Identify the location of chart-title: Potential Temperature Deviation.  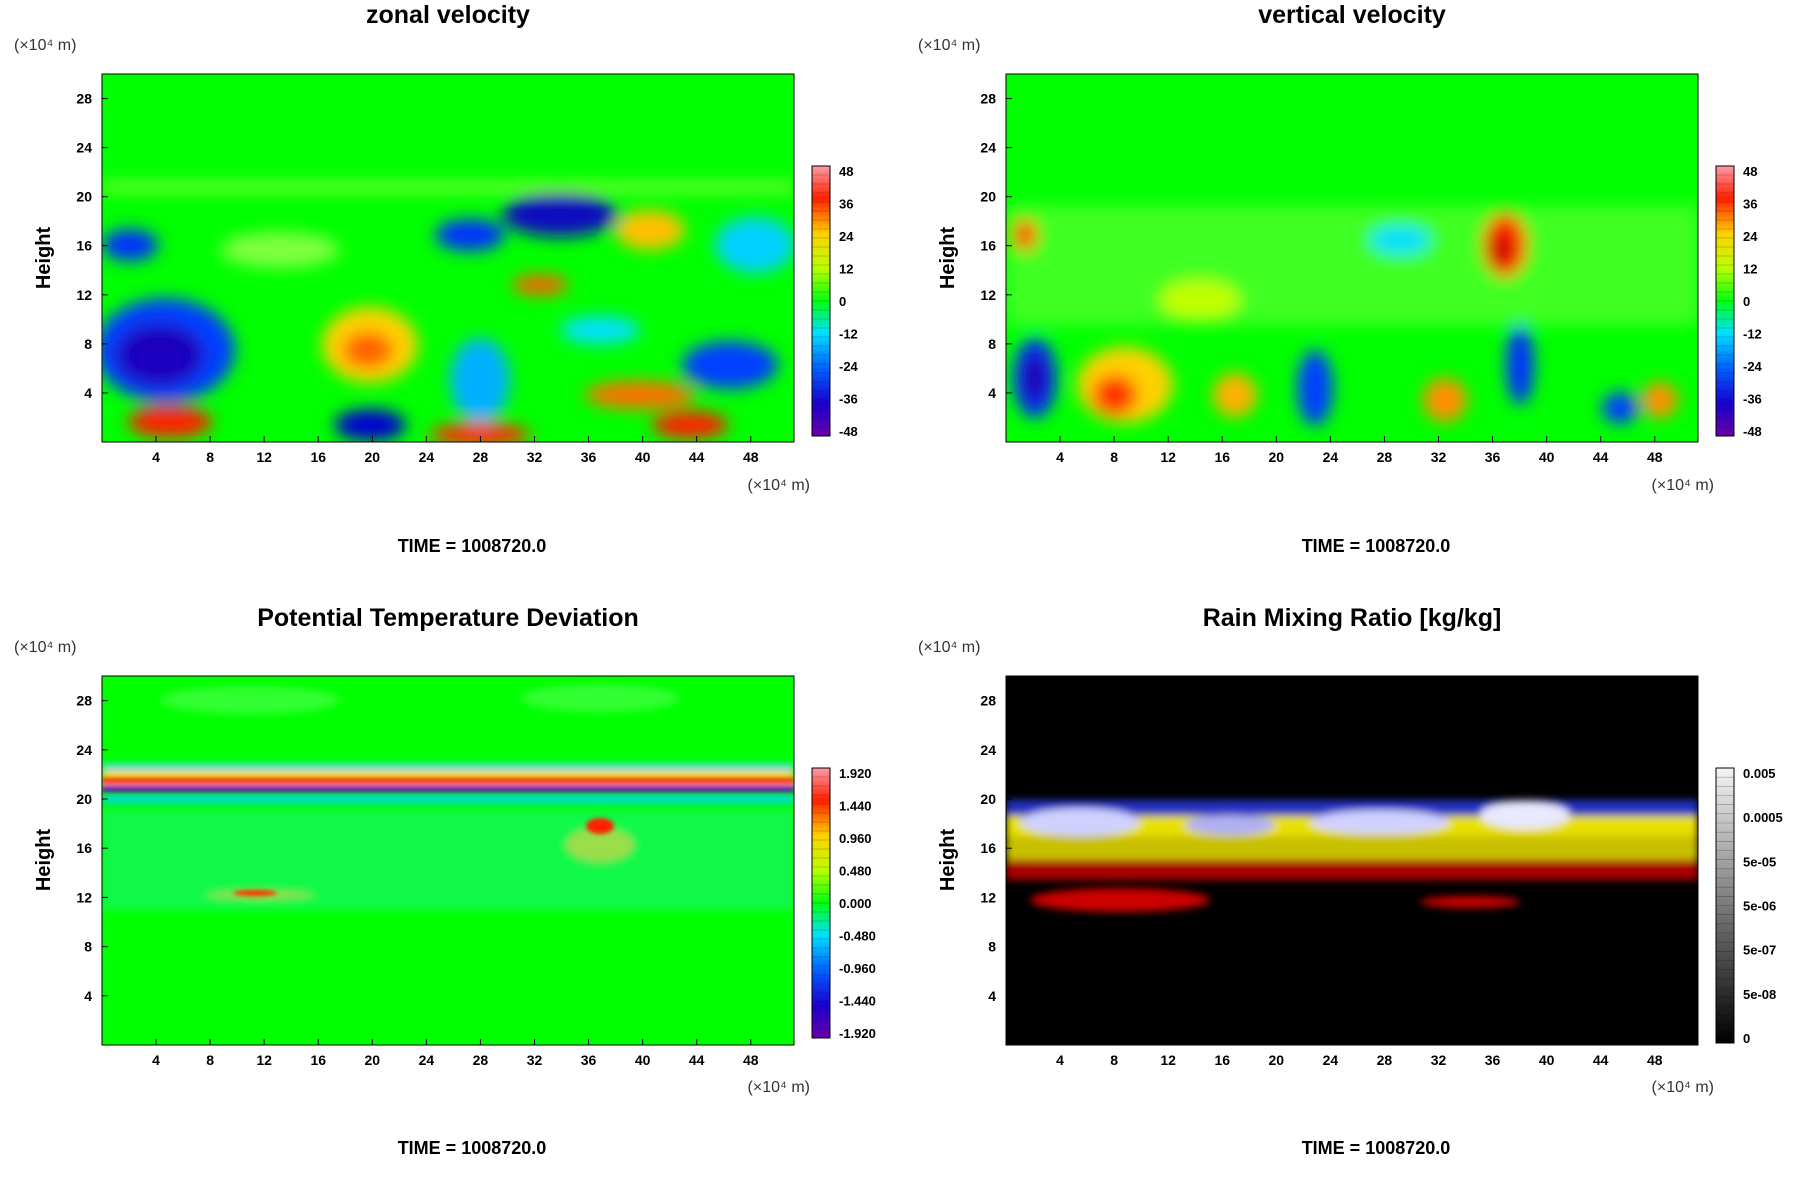
(448, 618).